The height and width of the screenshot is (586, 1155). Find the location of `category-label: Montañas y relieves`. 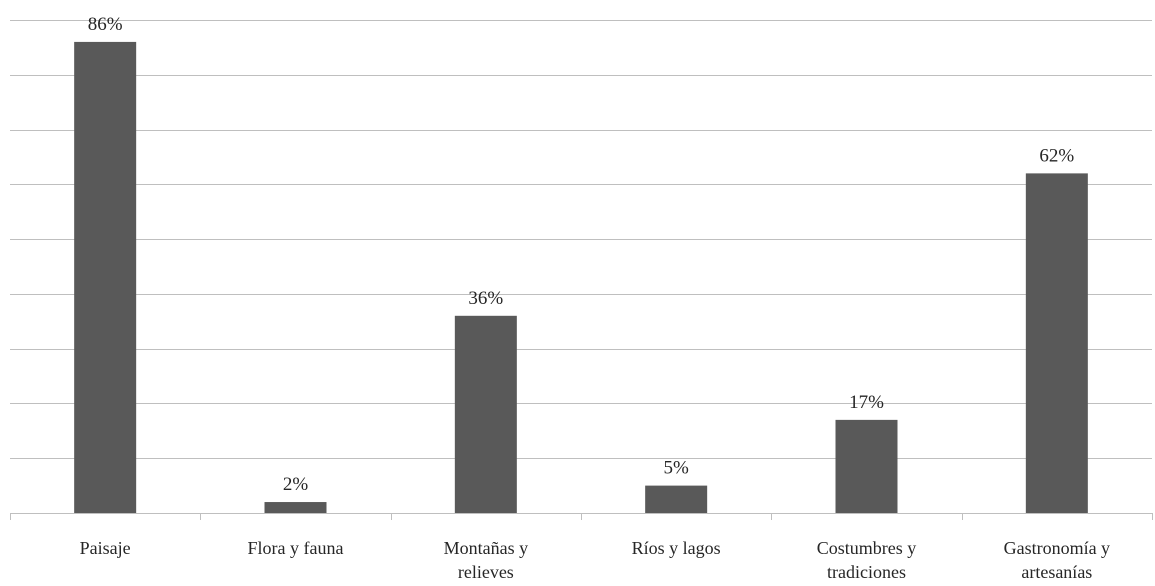

category-label: Montañas y relieves is located at coordinates (486, 560).